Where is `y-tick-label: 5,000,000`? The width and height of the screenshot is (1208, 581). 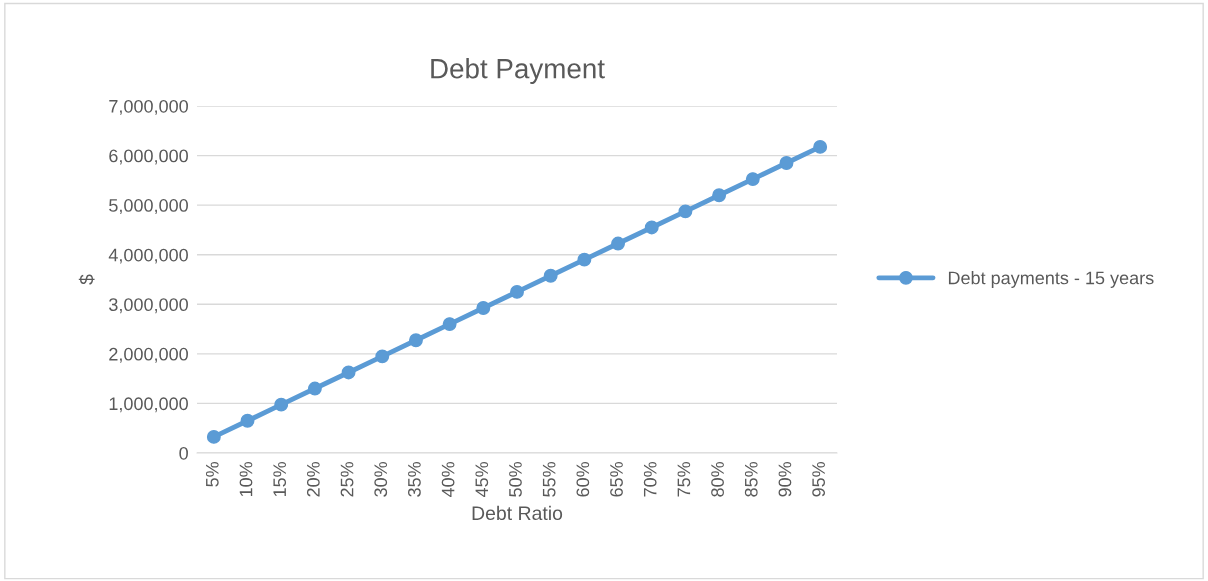 y-tick-label: 5,000,000 is located at coordinates (148, 206).